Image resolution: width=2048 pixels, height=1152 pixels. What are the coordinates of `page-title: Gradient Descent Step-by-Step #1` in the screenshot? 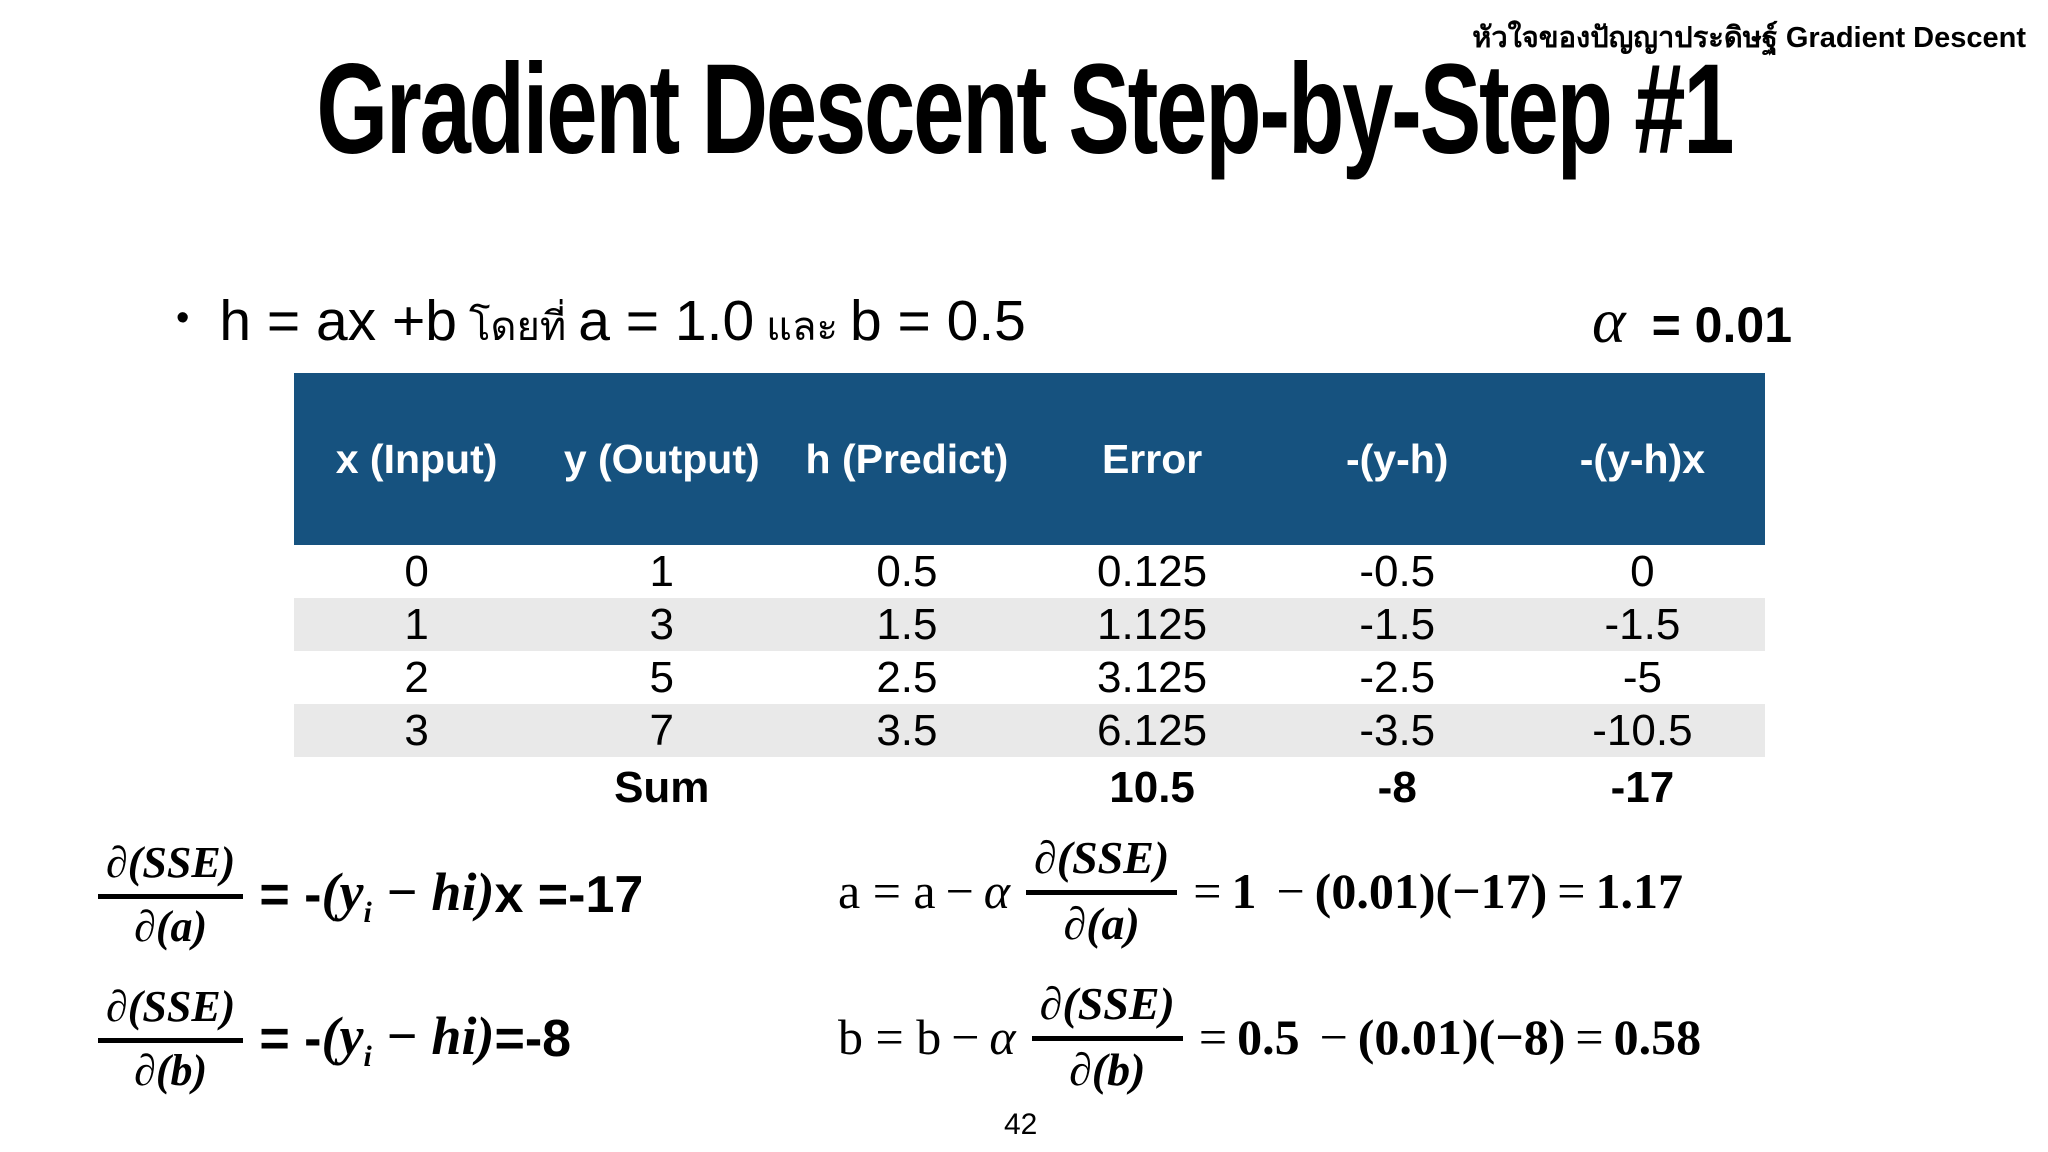 It's located at (1024, 109).